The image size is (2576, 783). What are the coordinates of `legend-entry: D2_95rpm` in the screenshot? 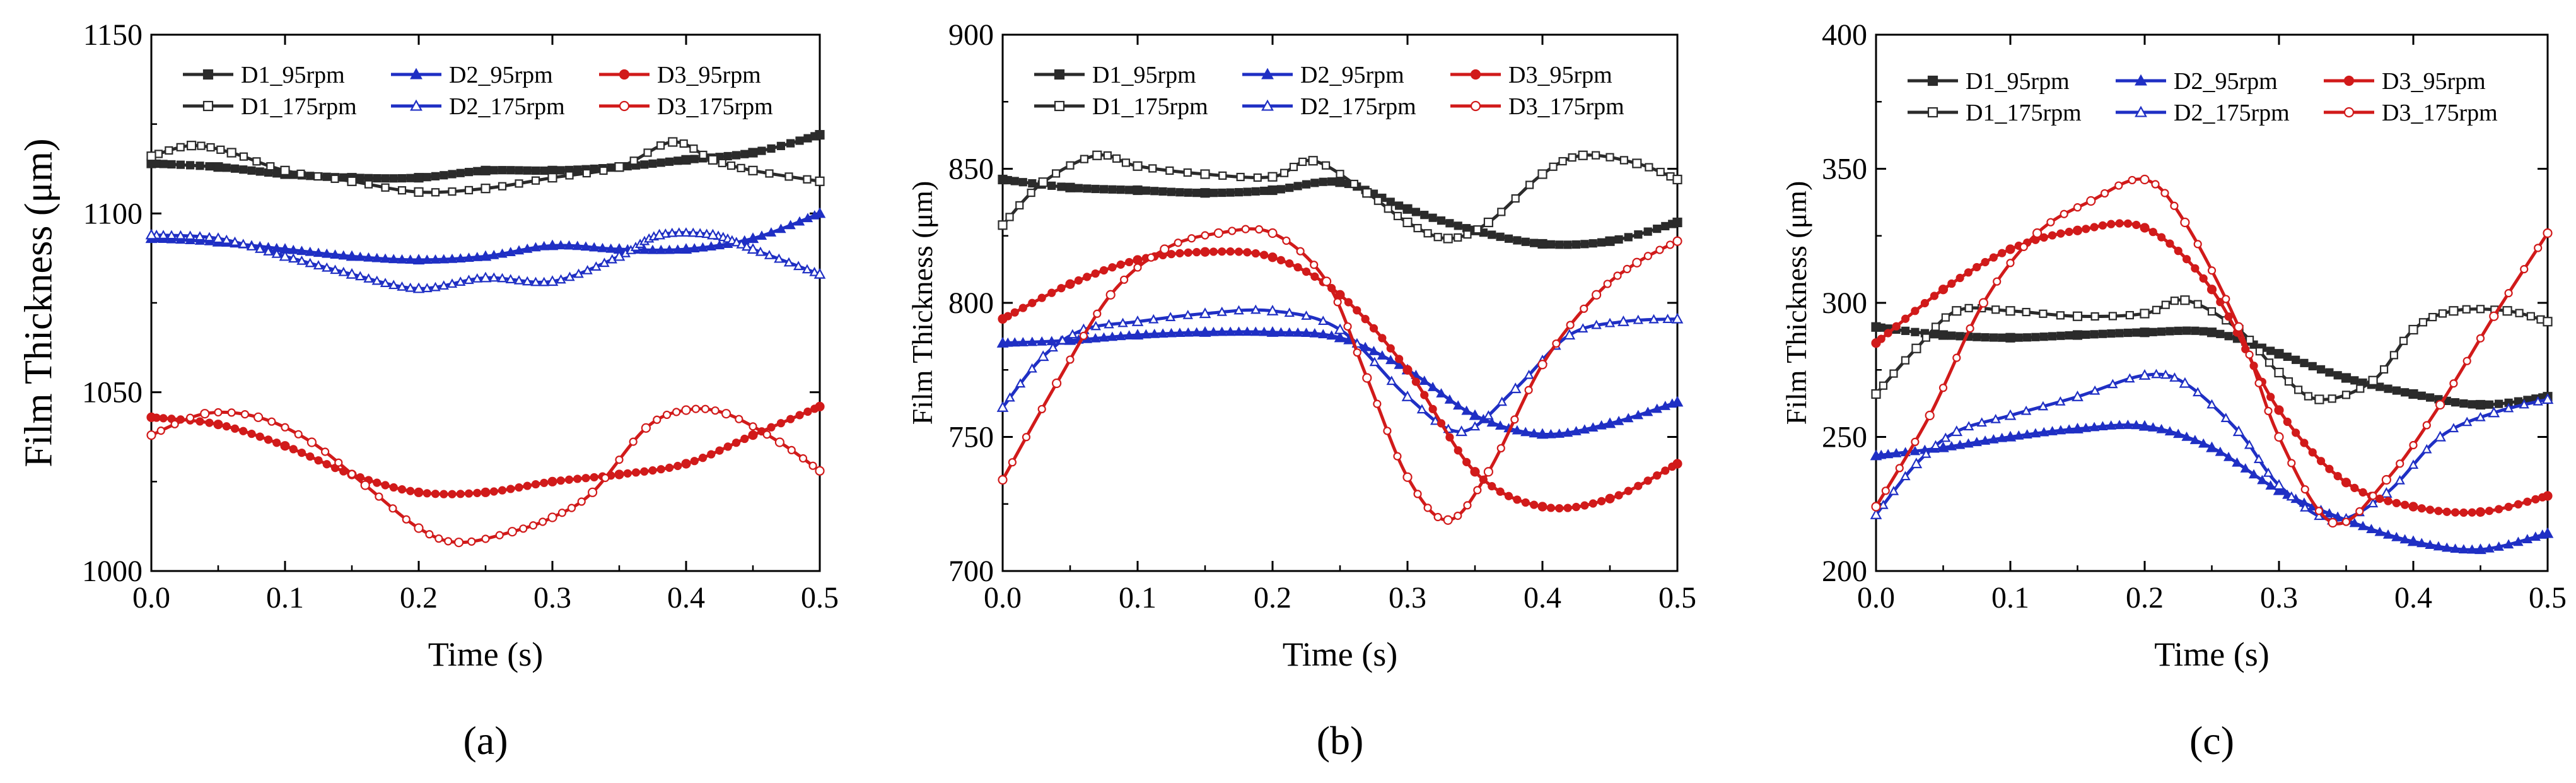 It's located at (1323, 75).